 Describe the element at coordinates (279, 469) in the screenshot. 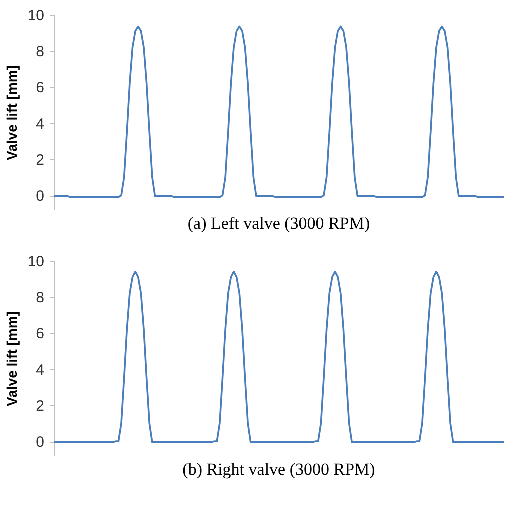

I see `text: (b) Right valve (3000 RPM)` at that location.